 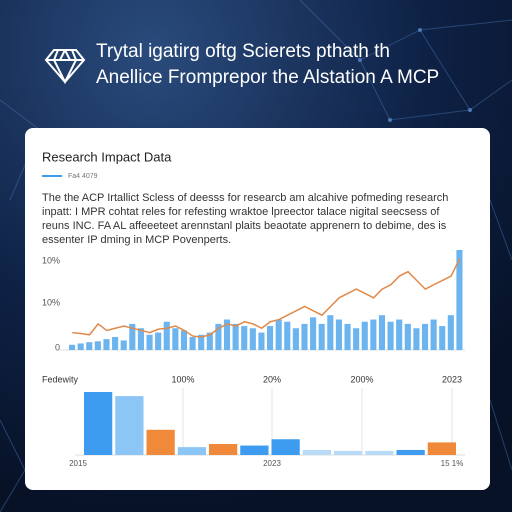 I want to click on chart2-label: 100%, so click(x=182, y=379).